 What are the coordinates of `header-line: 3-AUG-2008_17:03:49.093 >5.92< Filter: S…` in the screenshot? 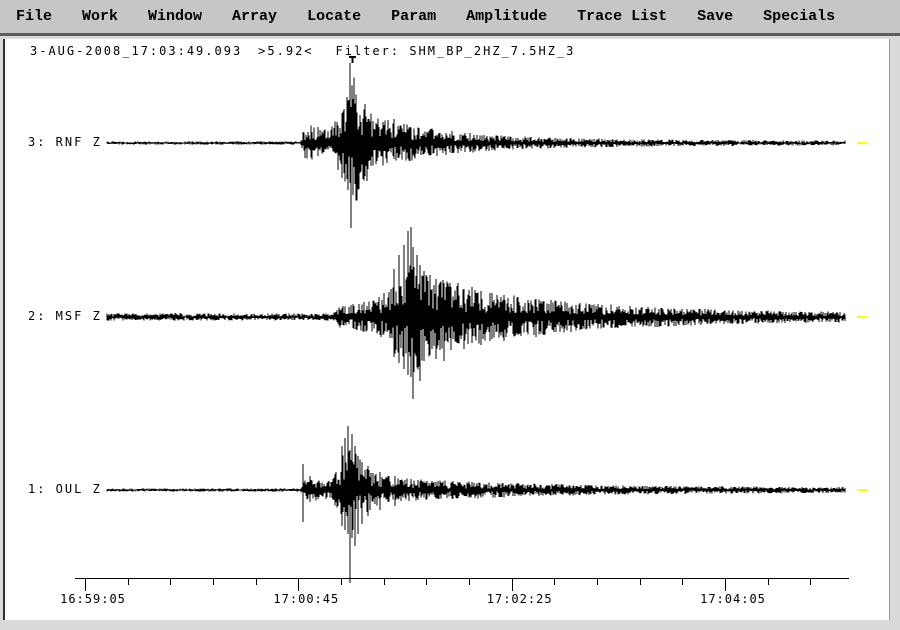 It's located at (302, 51).